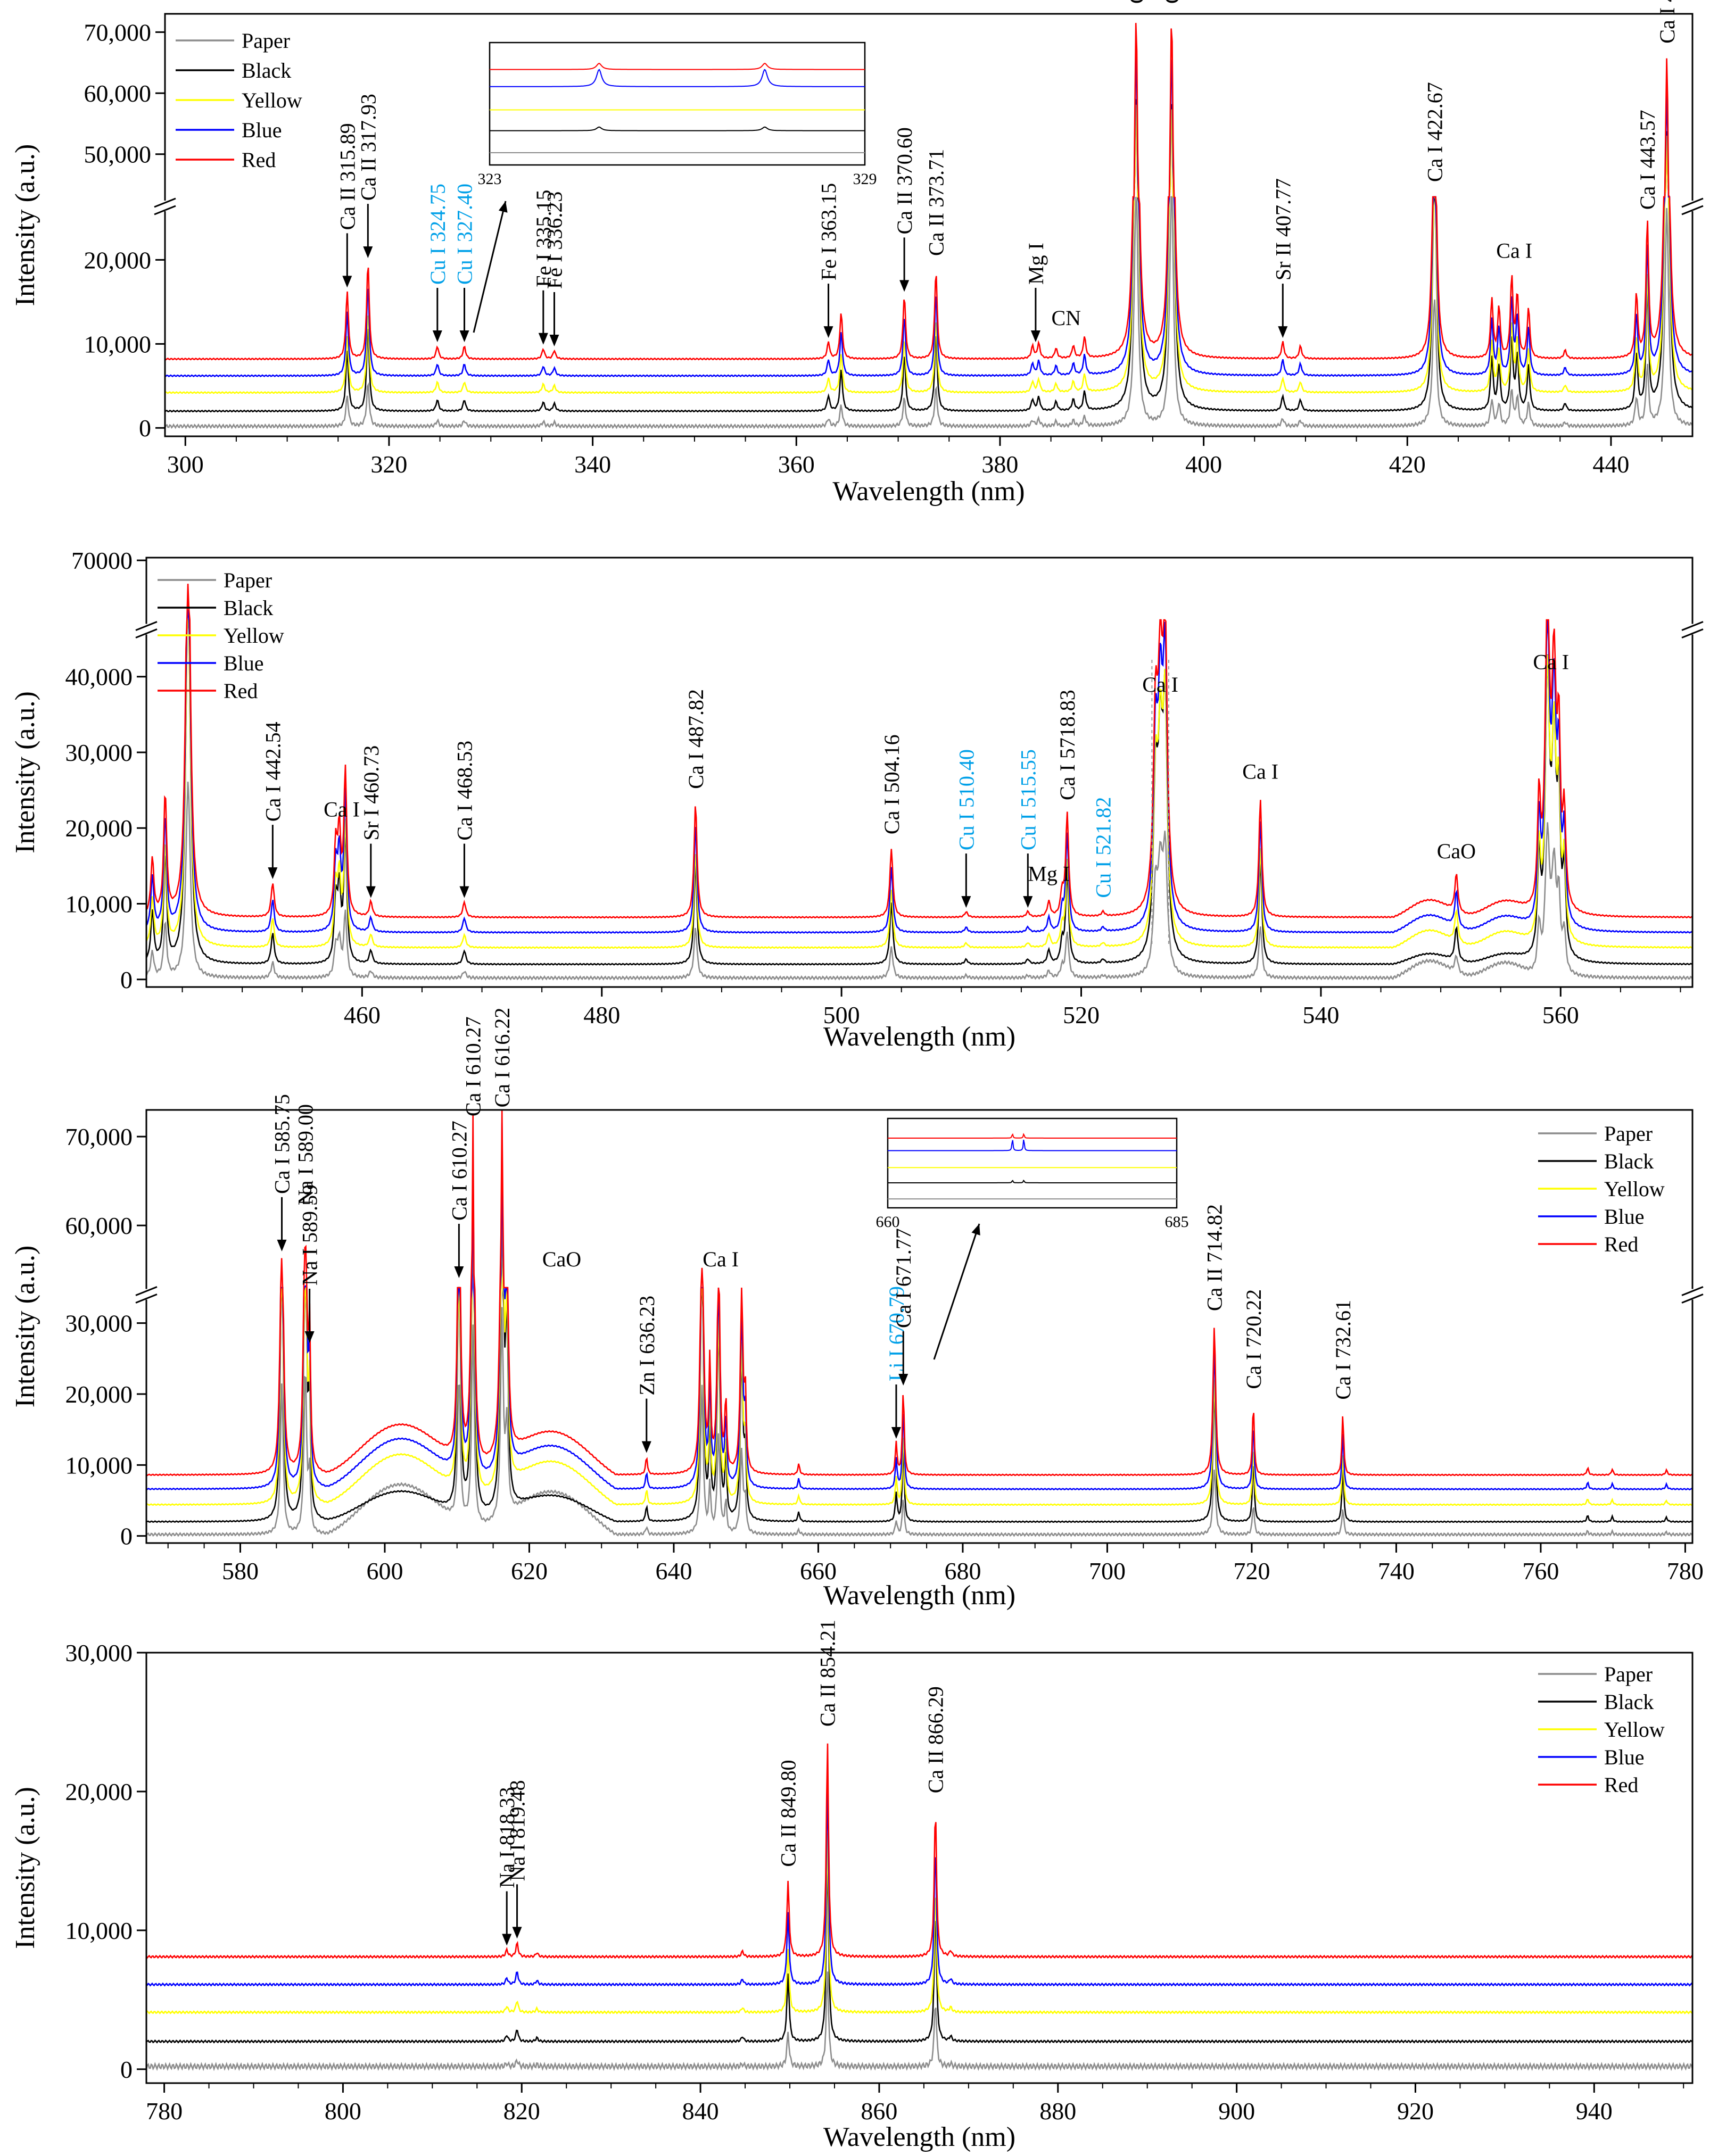 The image size is (1718, 2156). Describe the element at coordinates (118, 93) in the screenshot. I see `y-tick-label: 60,000` at that location.